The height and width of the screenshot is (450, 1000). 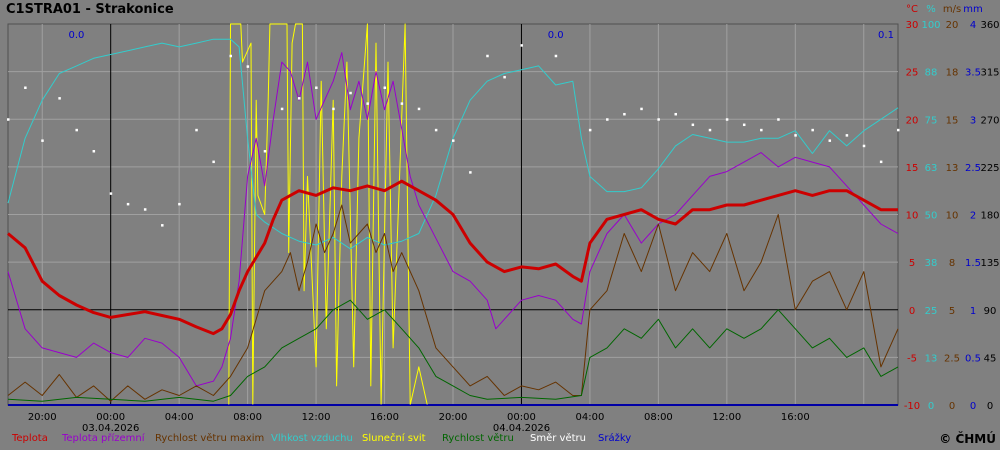 I want to click on axis-tick-wind: 8, so click(x=952, y=263).